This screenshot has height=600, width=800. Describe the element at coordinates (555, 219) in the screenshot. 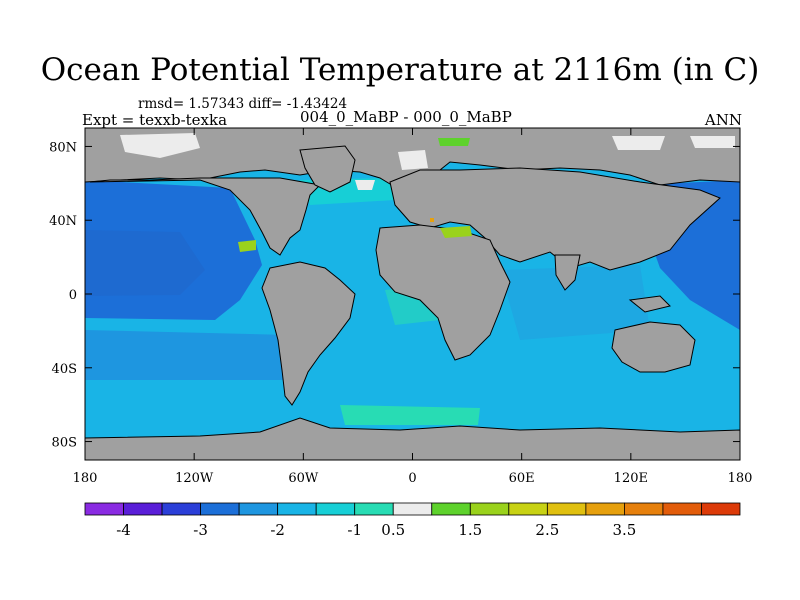

I see `land-eurasia` at that location.